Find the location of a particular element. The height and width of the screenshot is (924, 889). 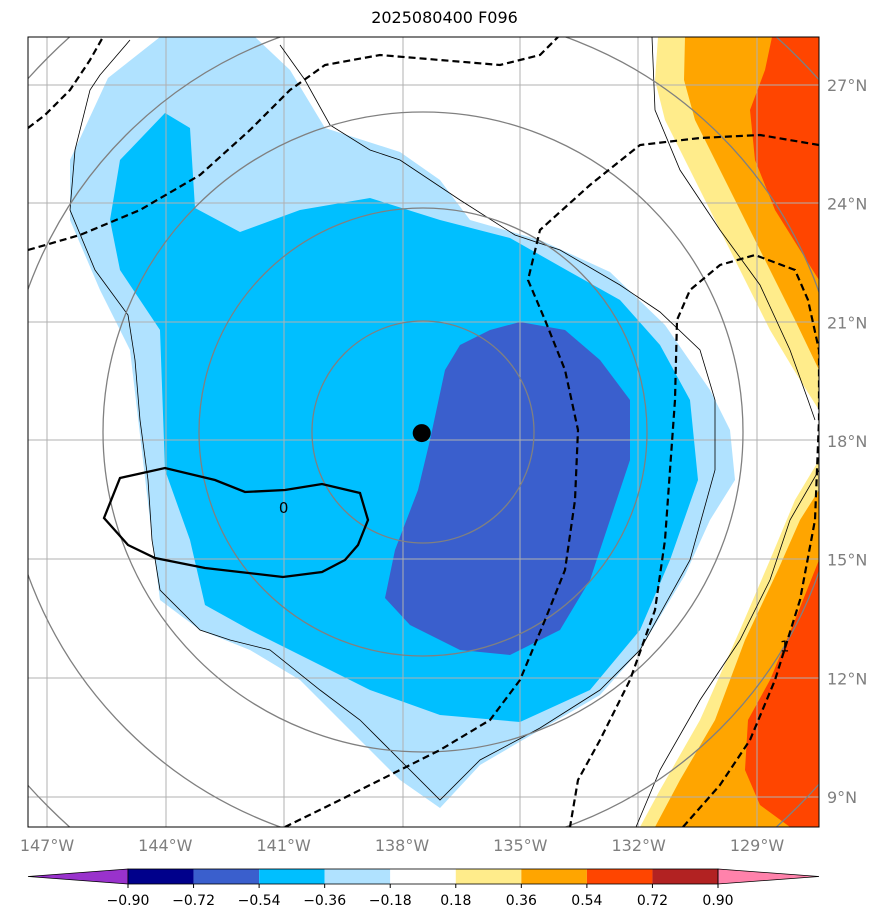

colorbar-label: −0.36 is located at coordinates (324, 901).